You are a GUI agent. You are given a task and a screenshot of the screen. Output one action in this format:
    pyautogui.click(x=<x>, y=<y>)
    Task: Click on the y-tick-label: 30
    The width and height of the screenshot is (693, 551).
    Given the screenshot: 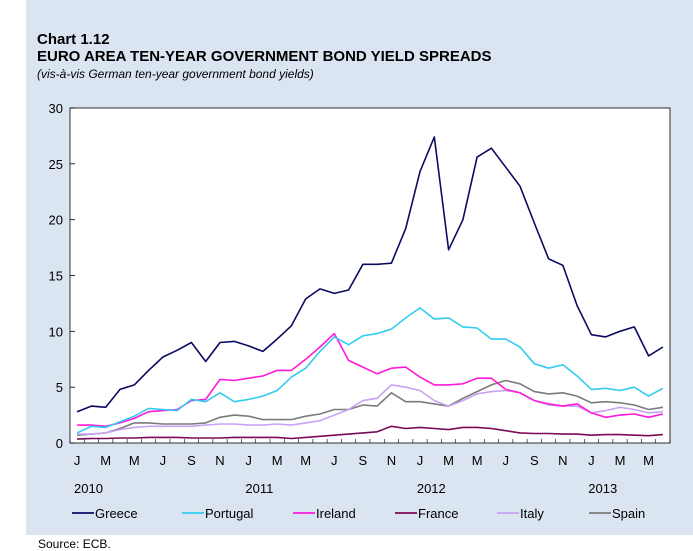 What is the action you would take?
    pyautogui.click(x=56, y=108)
    